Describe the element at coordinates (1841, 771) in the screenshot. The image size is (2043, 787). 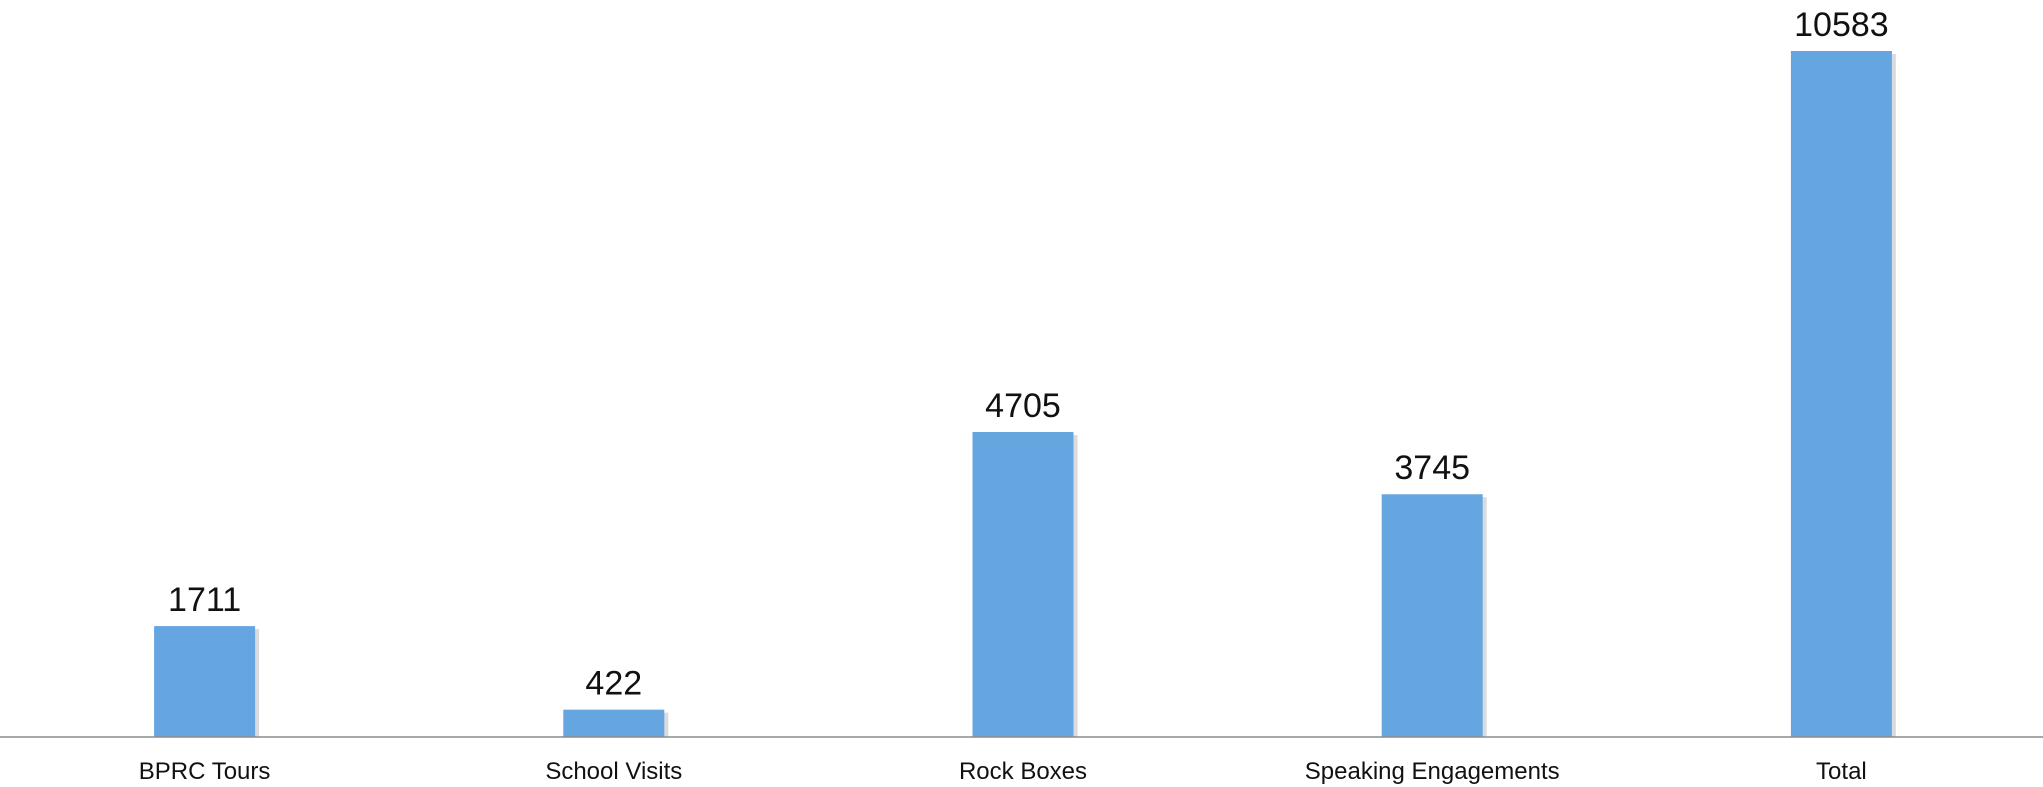
I see `x-tick-label: Total` at that location.